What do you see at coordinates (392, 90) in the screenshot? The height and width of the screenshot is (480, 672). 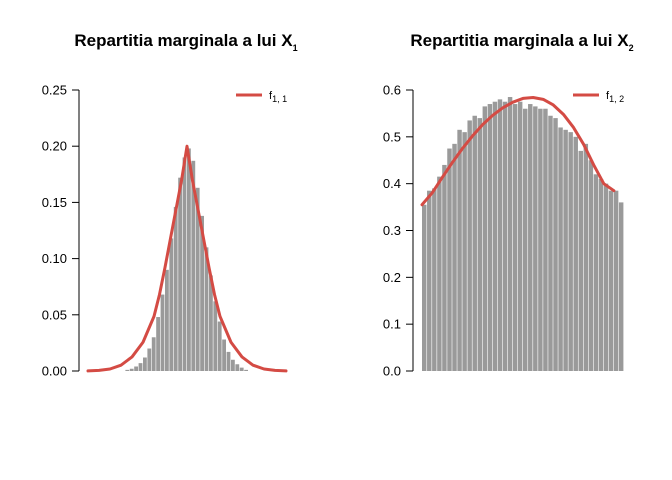 I see `y-tick-label: 0.6` at bounding box center [392, 90].